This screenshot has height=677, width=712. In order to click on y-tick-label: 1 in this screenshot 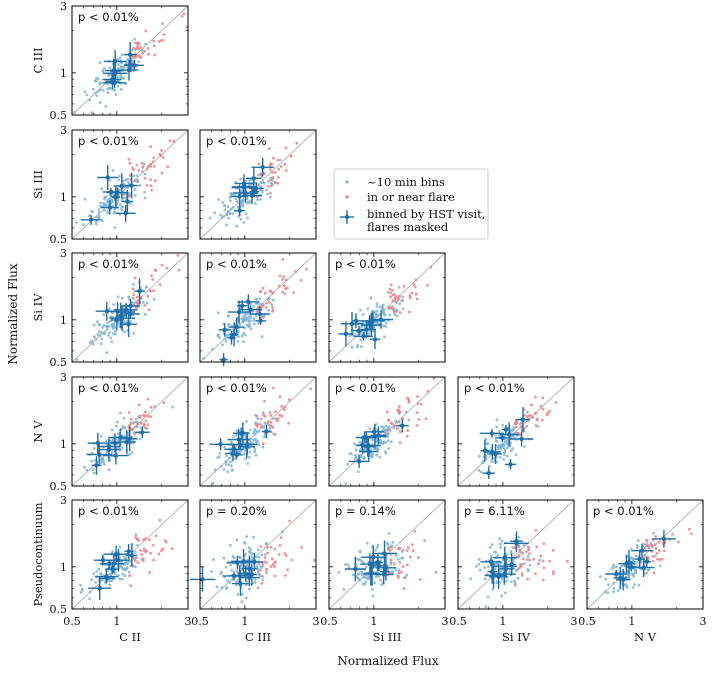, I will do `click(63, 320)`.